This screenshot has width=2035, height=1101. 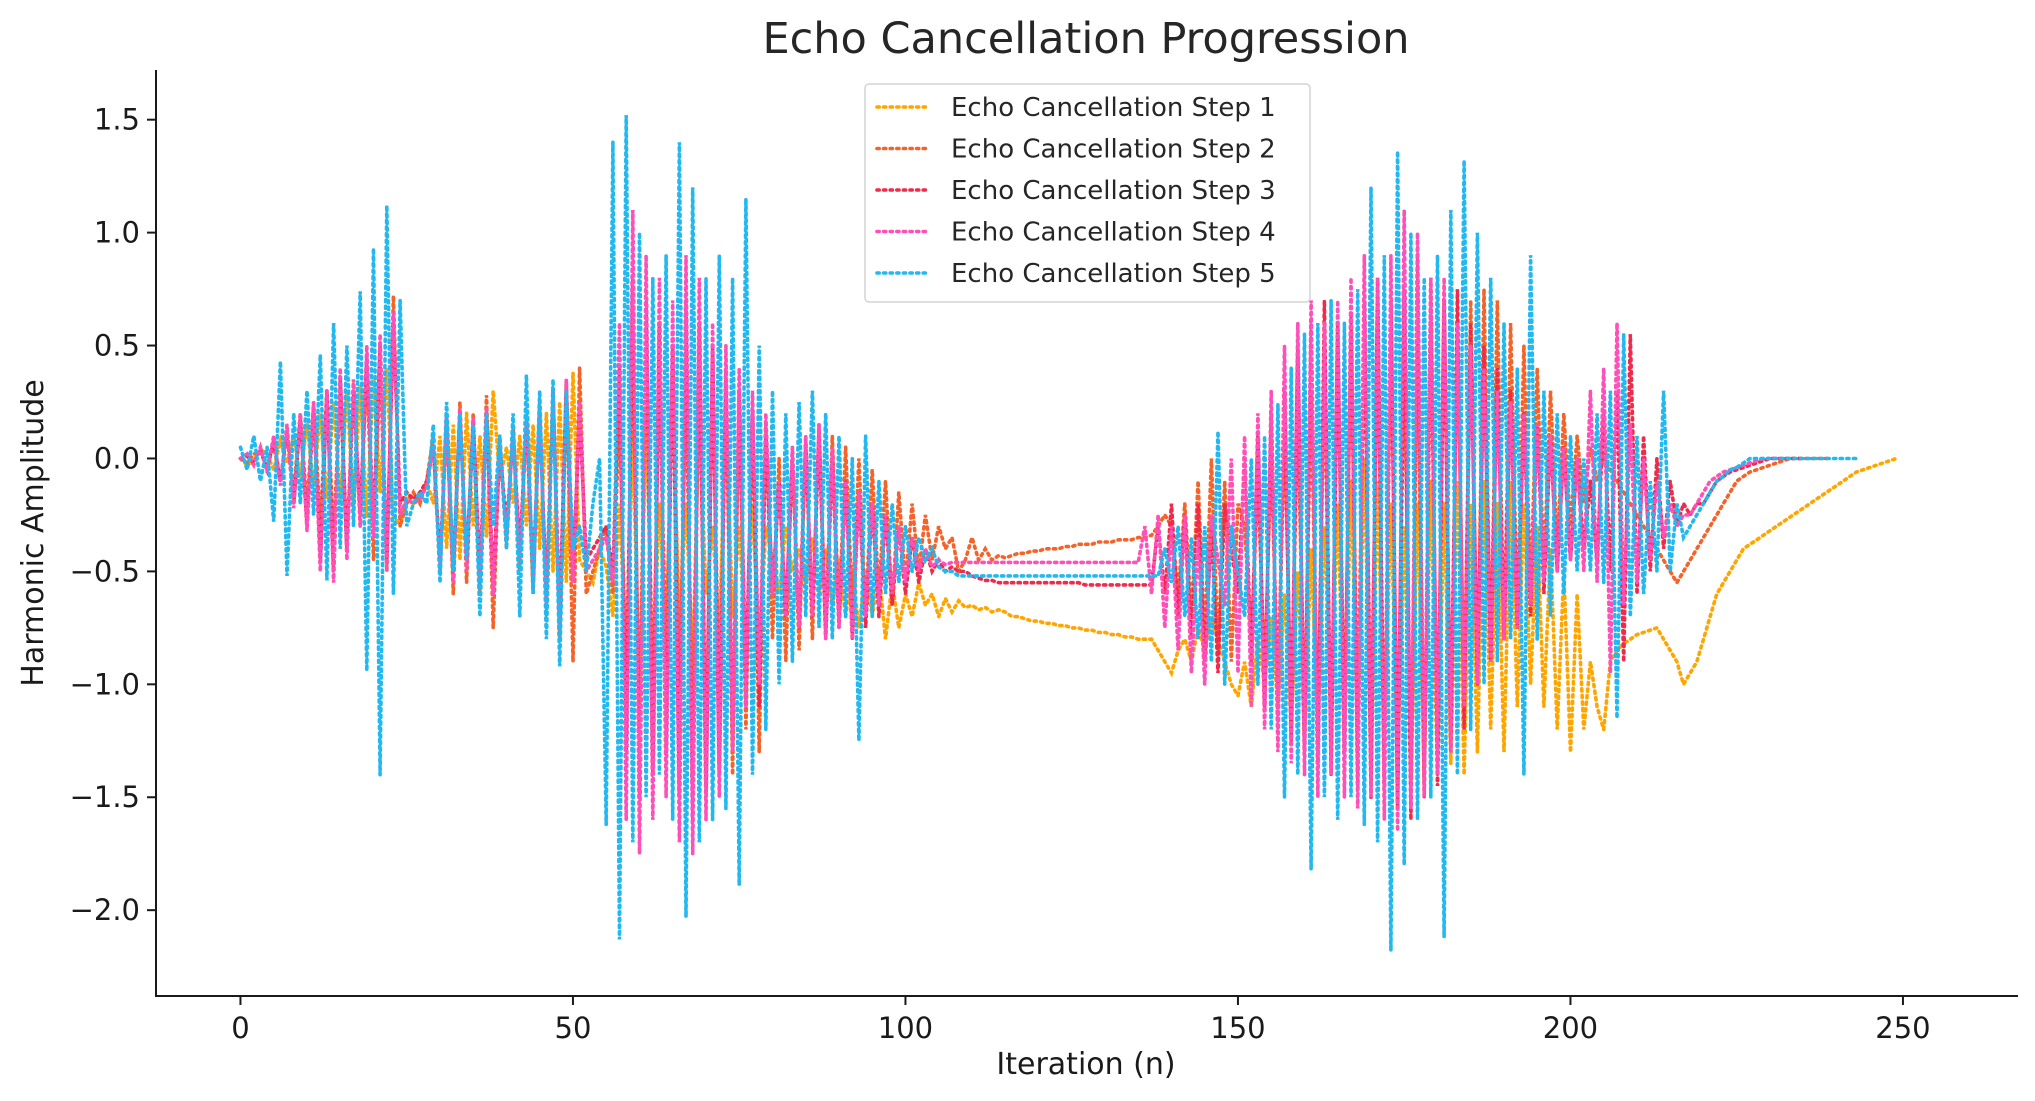 I want to click on x-tick-label: 150, so click(x=1237, y=1028).